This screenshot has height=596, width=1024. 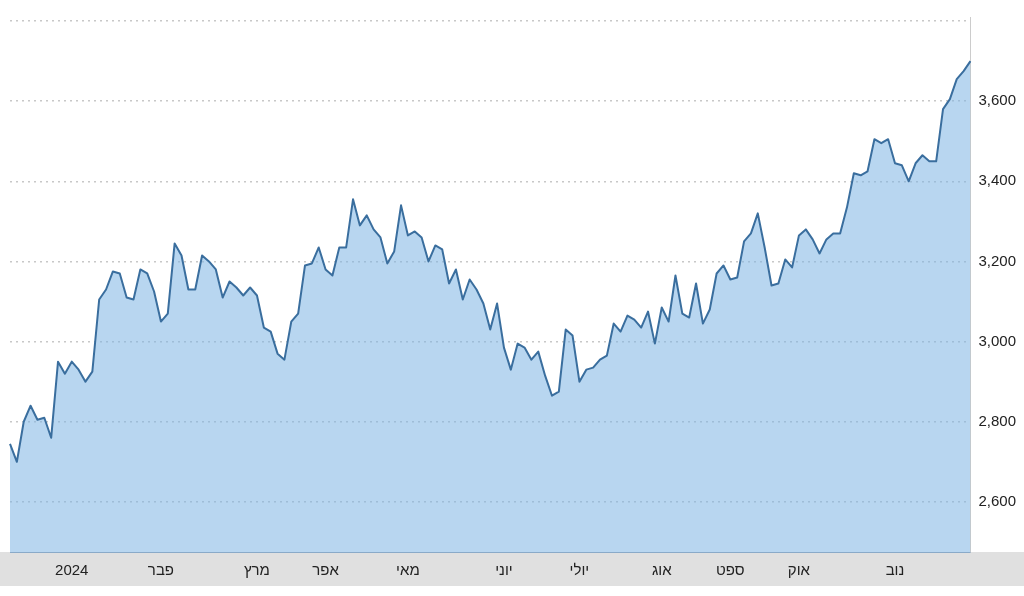 I want to click on x-tick-label: פבר, so click(x=160, y=570).